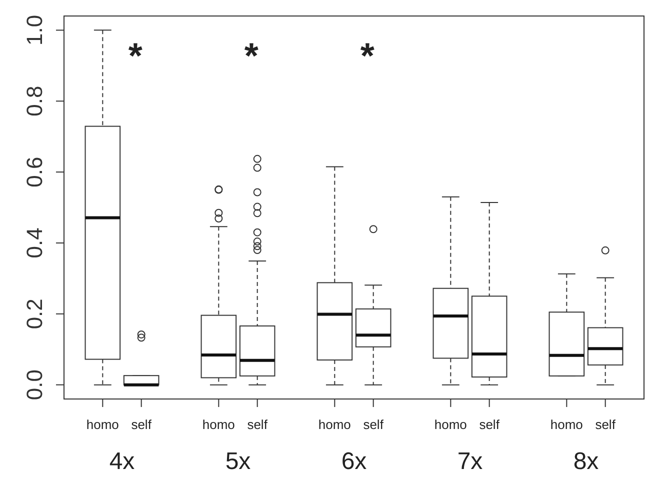 The height and width of the screenshot is (491, 655). What do you see at coordinates (34, 314) in the screenshot?
I see `y-tick-label: 0.2` at bounding box center [34, 314].